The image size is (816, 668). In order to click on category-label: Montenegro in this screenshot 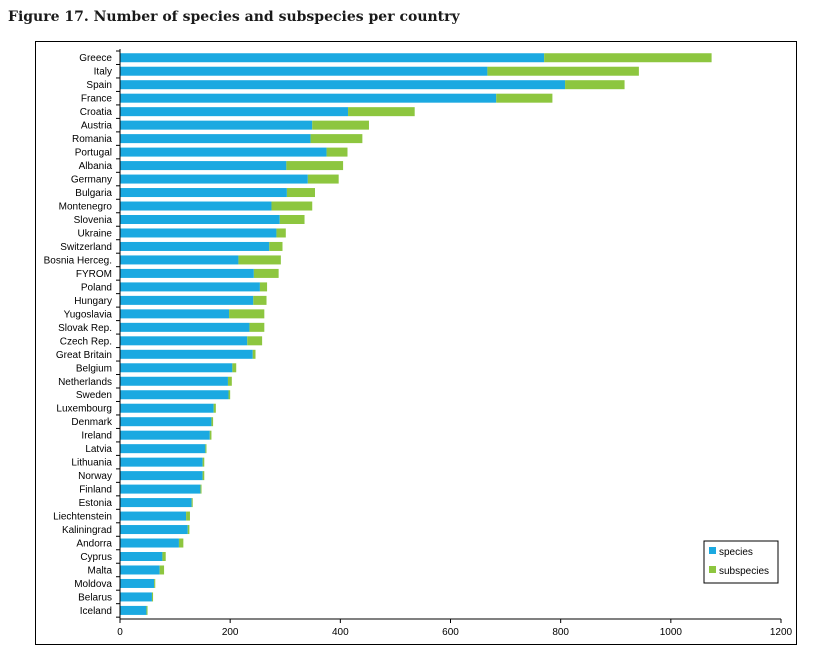, I will do `click(86, 207)`.